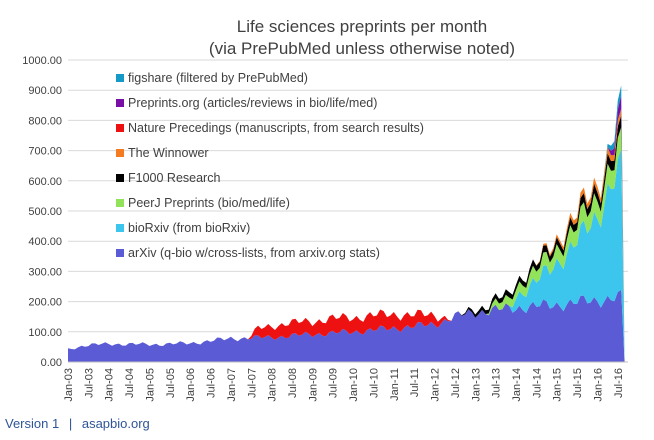 Image resolution: width=654 pixels, height=440 pixels. Describe the element at coordinates (619, 383) in the screenshot. I see `x-tick-label: Jul-16` at that location.